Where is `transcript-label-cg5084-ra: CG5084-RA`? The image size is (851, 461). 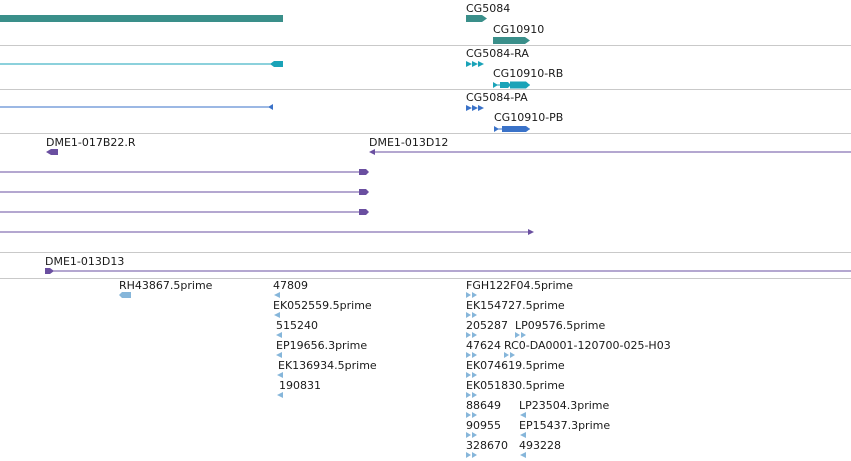
transcript-label-cg5084-ra: CG5084-RA is located at coordinates (497, 53).